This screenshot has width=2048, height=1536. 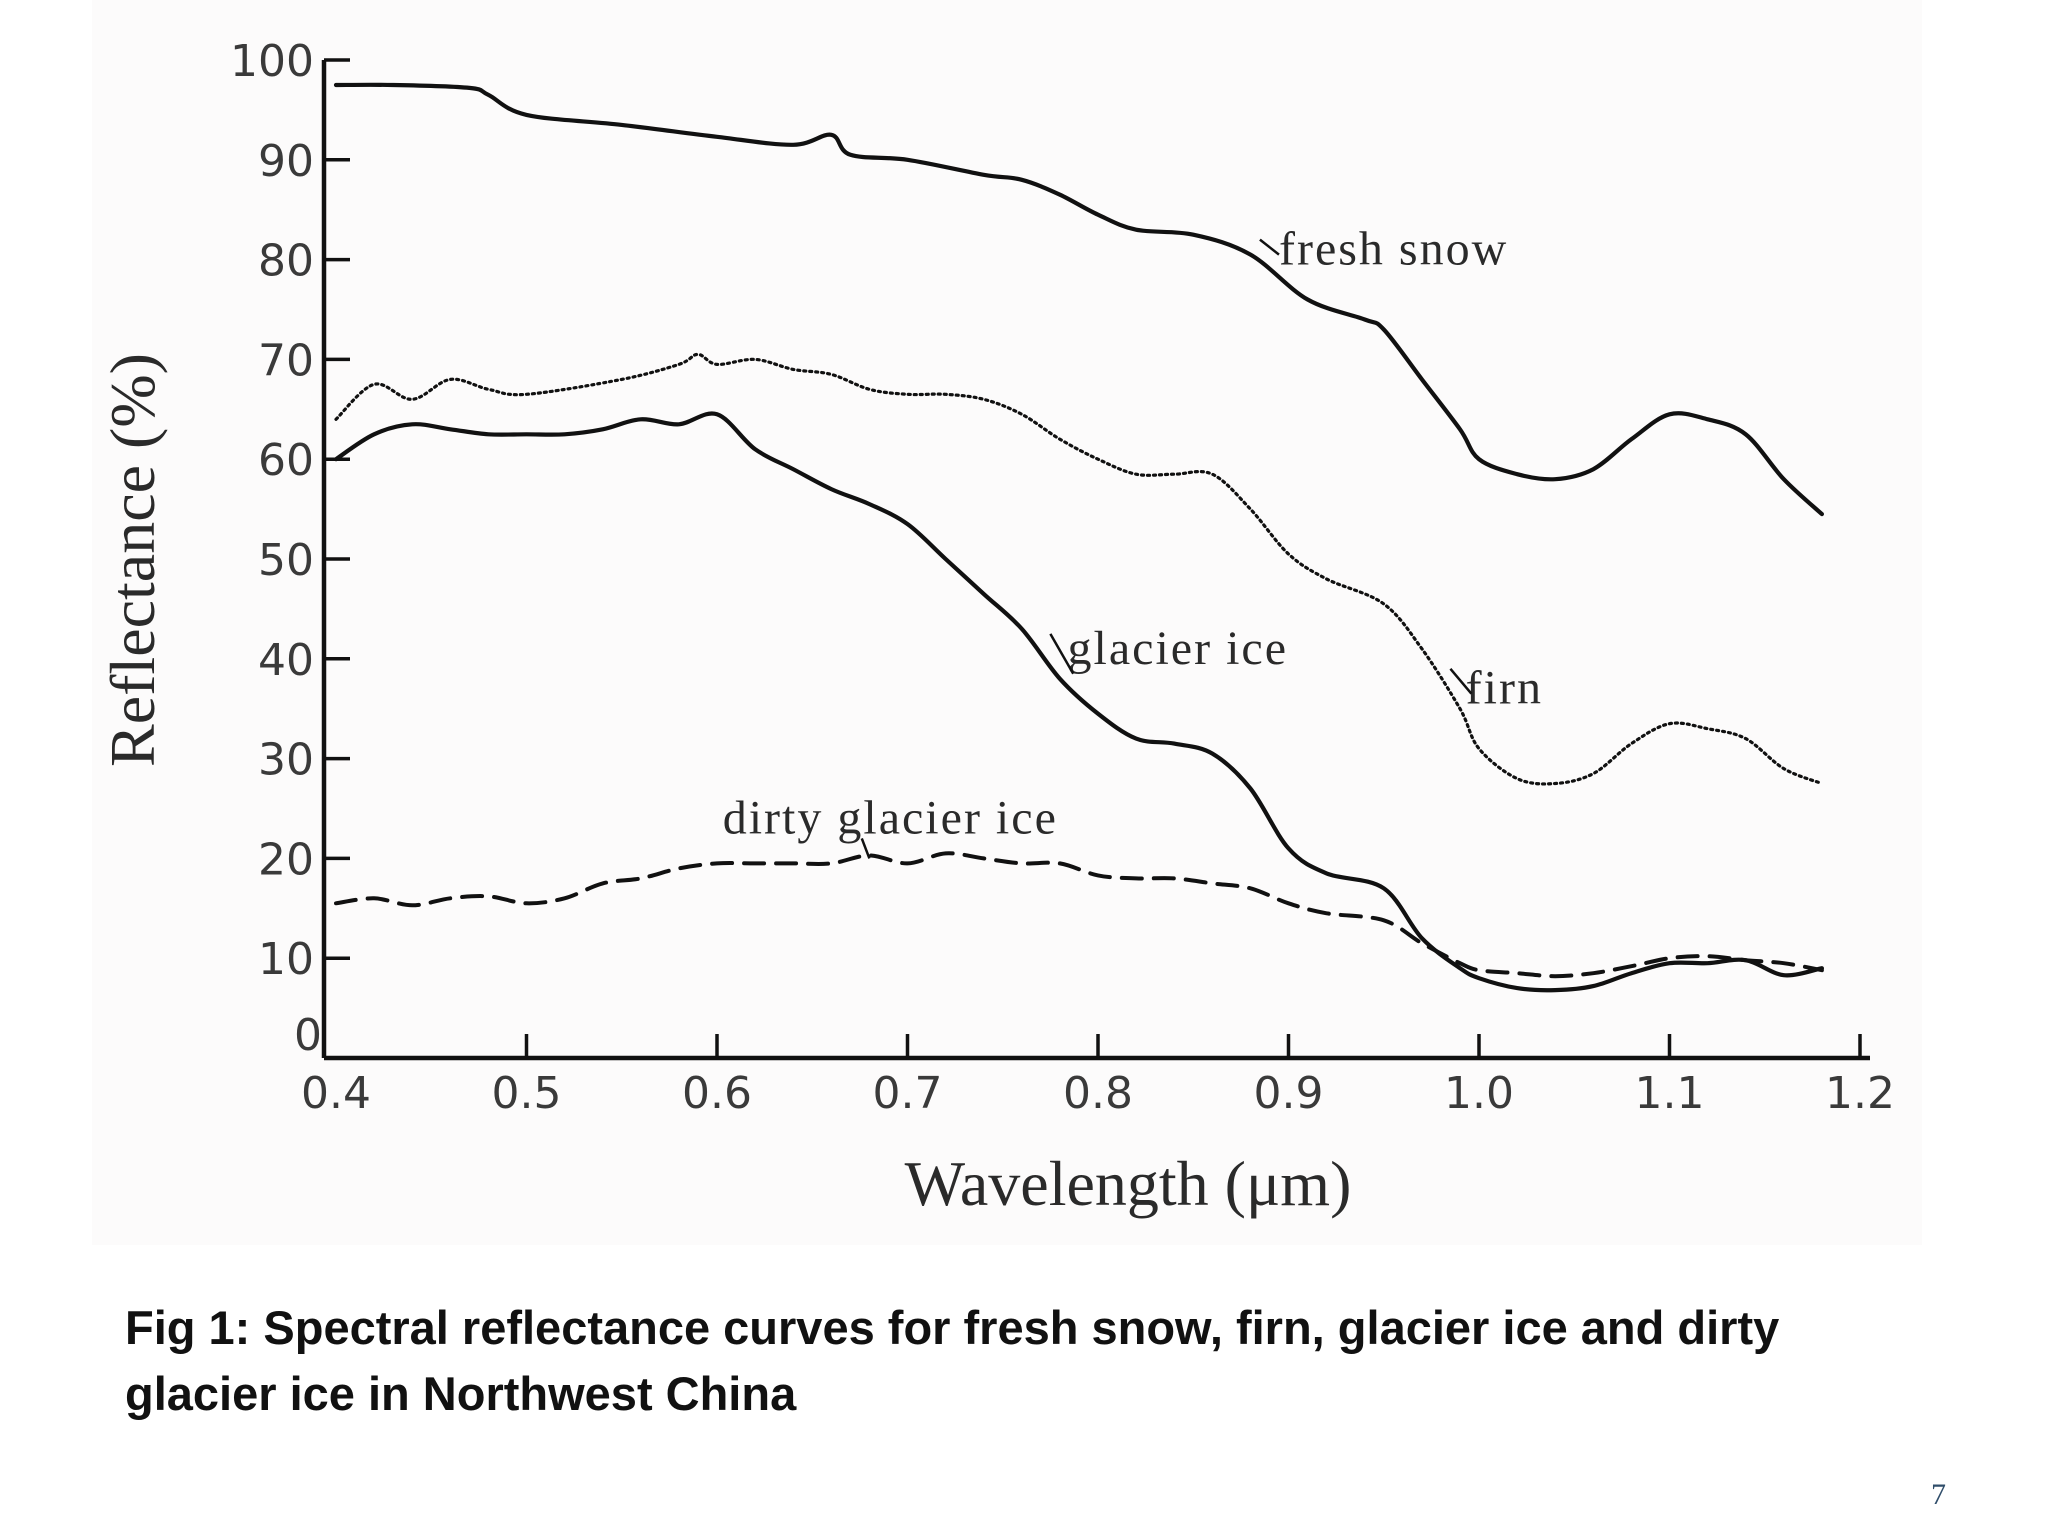 I want to click on x-tick-label: 0.5, so click(x=527, y=1093).